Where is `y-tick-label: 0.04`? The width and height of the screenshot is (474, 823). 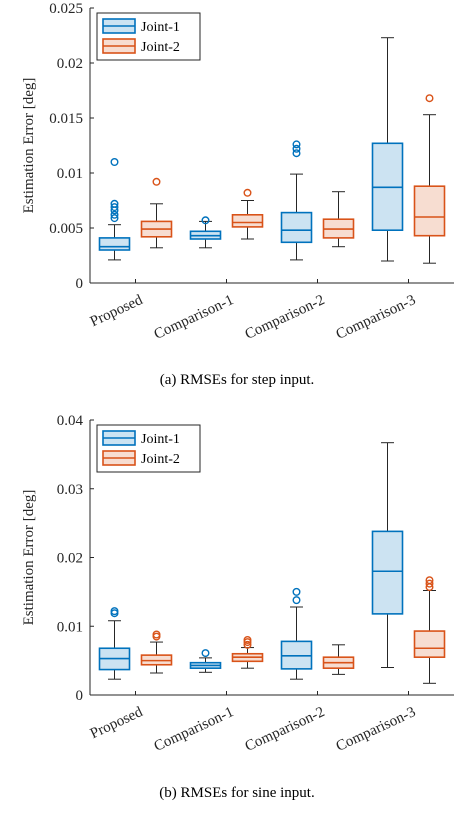 y-tick-label: 0.04 is located at coordinates (70, 421).